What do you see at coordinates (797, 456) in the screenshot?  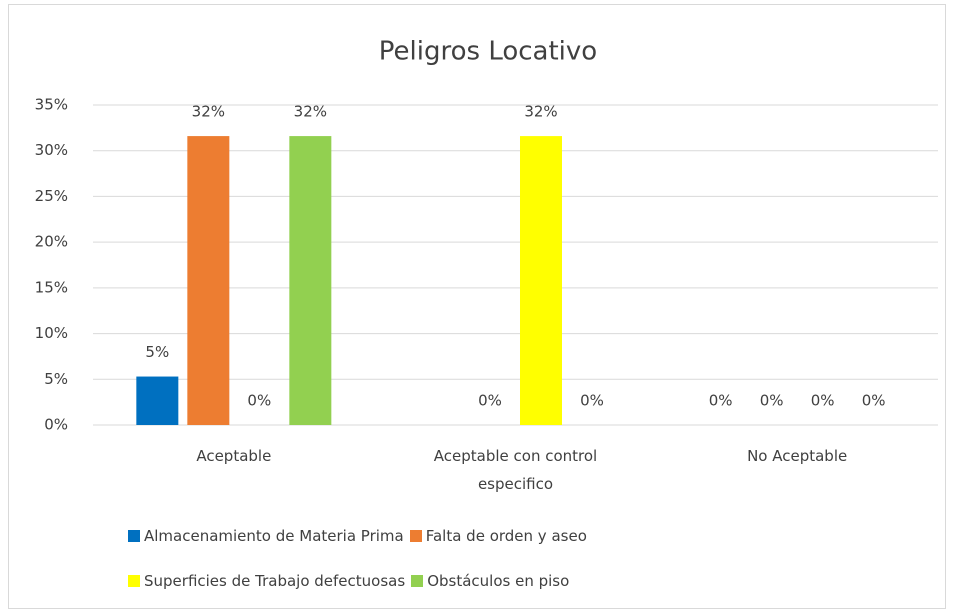 I see `x-tick-label: No Aceptable` at bounding box center [797, 456].